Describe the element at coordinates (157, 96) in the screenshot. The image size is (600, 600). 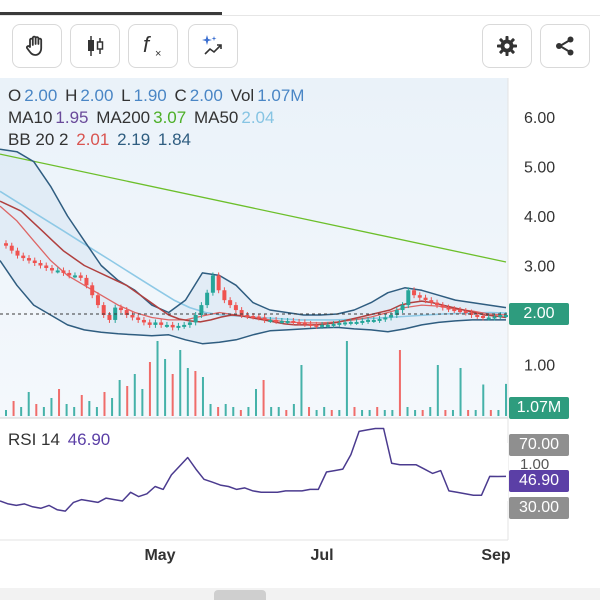
I see `ohlc-legend: O 2.00 H 2.00 L 1.90 C 2.00 Vol 1.07M` at that location.